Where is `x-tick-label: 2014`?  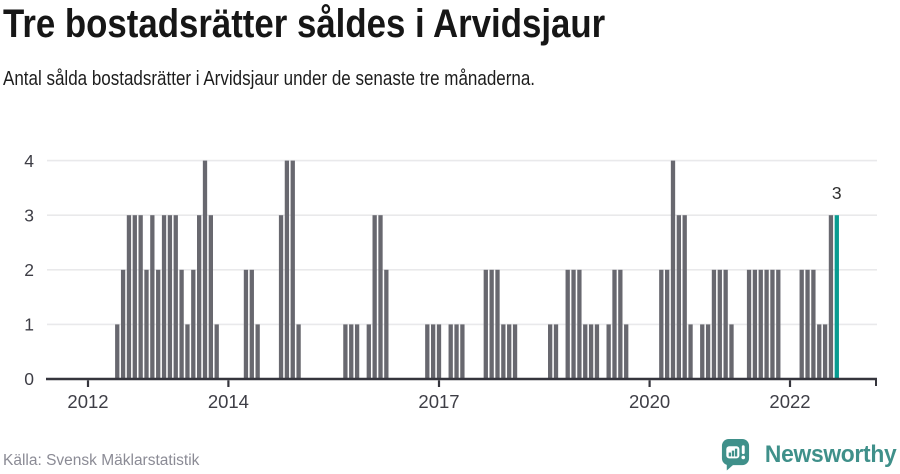
x-tick-label: 2014 is located at coordinates (228, 401).